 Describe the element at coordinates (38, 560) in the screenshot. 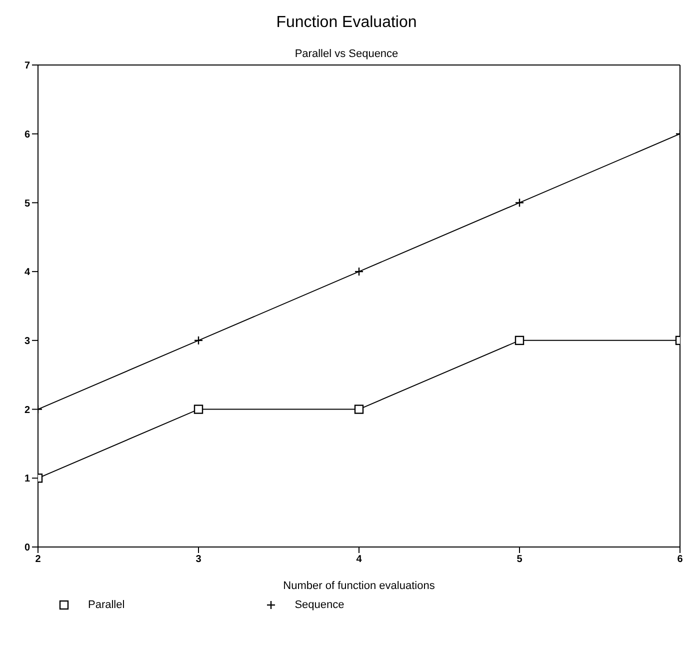

I see `x-tick-label: 2` at that location.